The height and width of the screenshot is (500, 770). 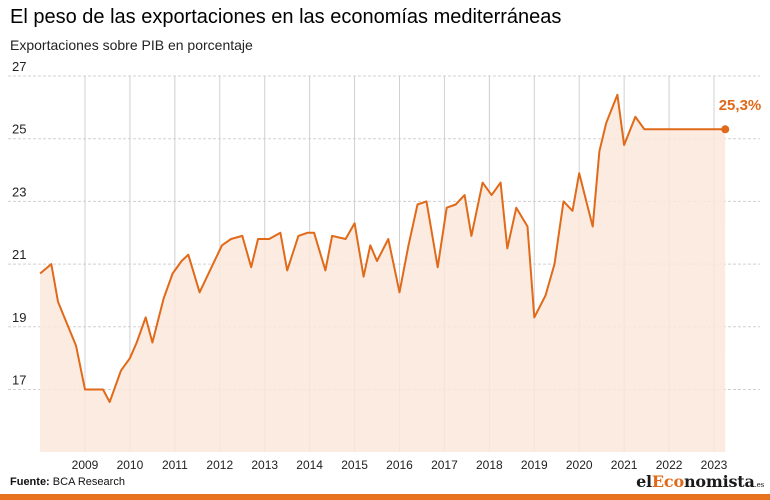 I want to click on x-tick-label: 2009, so click(x=85, y=464).